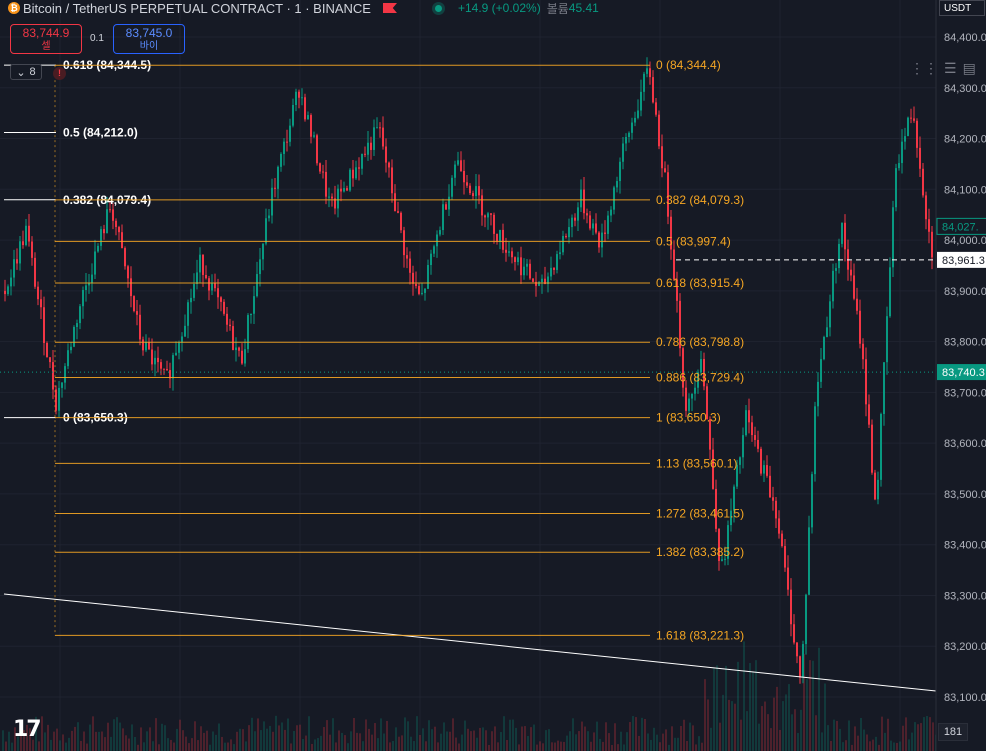  I want to click on alert-icon: !, so click(59, 73).